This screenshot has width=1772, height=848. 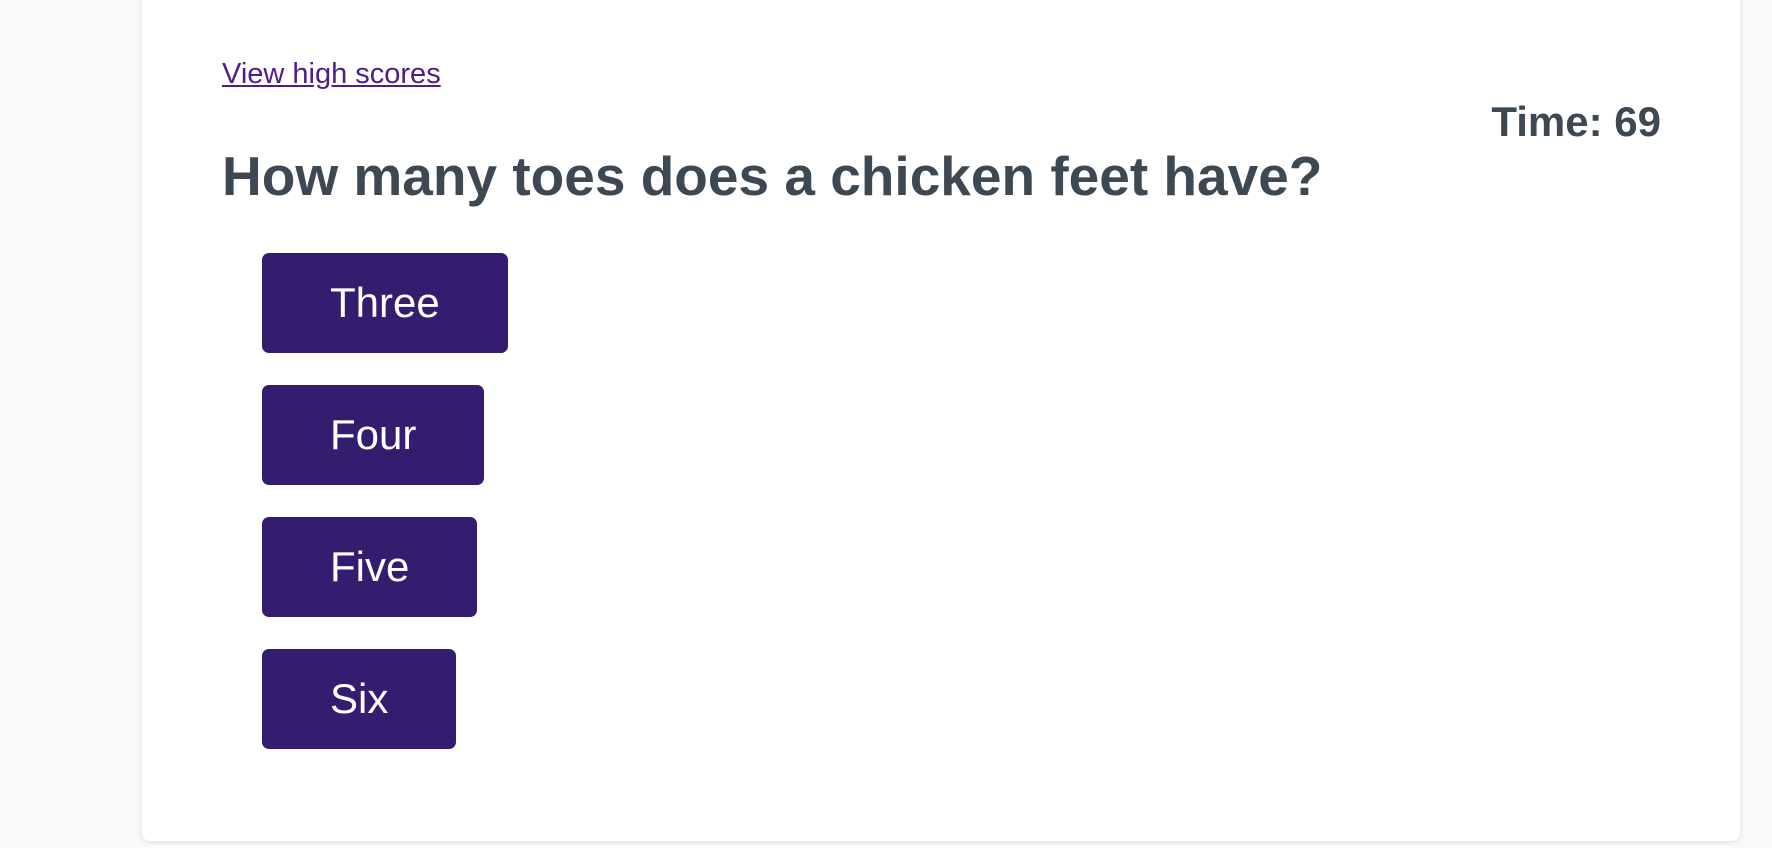 What do you see at coordinates (772, 176) in the screenshot?
I see `question-title: How many toes does a chicken feet have?` at bounding box center [772, 176].